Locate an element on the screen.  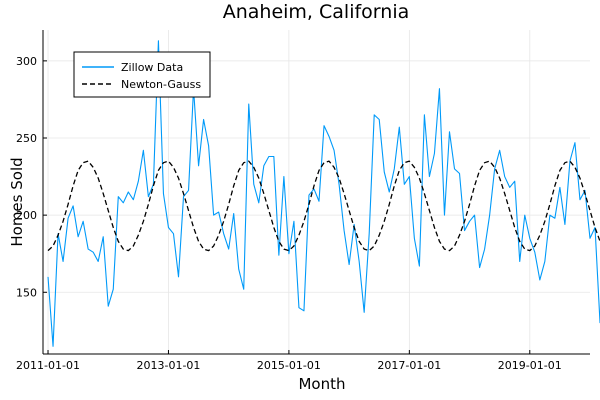
y-tick-label: 200 is located at coordinates (26, 215).